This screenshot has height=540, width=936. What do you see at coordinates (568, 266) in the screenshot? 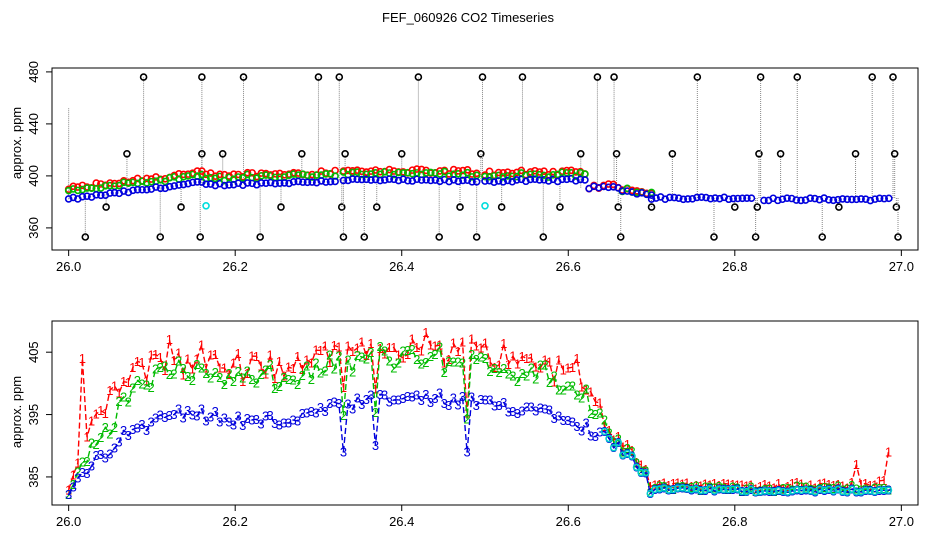
I see `top-x-tick-label: 26.6` at bounding box center [568, 266].